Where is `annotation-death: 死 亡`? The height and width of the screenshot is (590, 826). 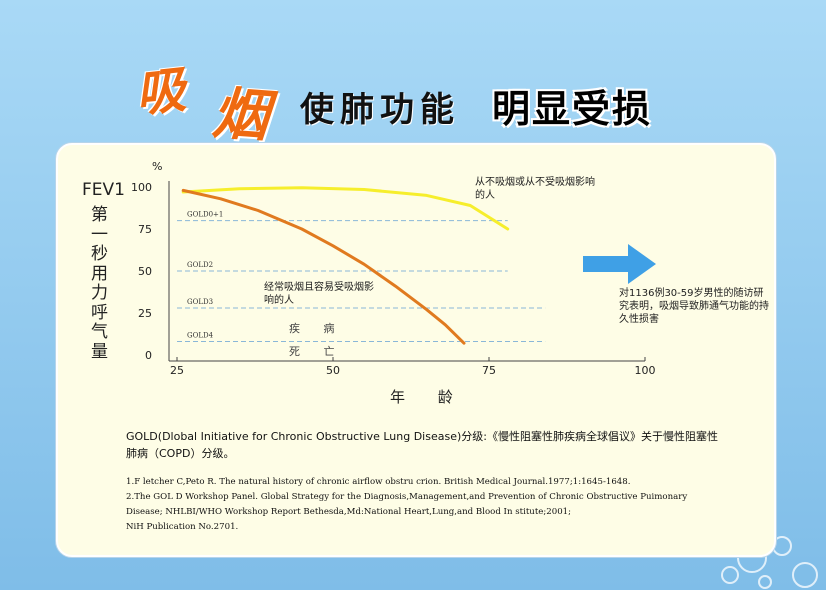
annotation-death: 死 亡 is located at coordinates (317, 351).